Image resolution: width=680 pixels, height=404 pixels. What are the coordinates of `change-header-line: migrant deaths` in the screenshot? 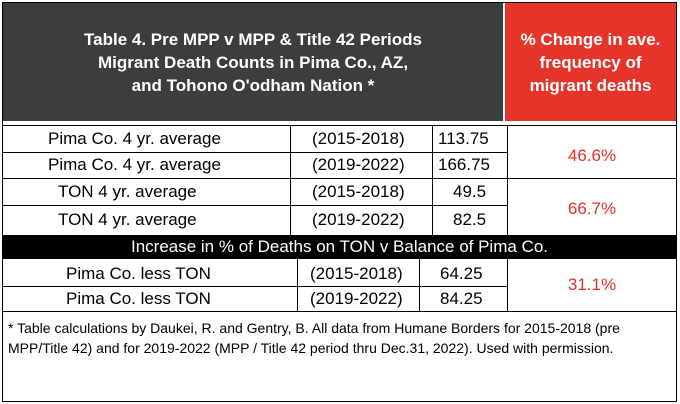 It's located at (590, 85).